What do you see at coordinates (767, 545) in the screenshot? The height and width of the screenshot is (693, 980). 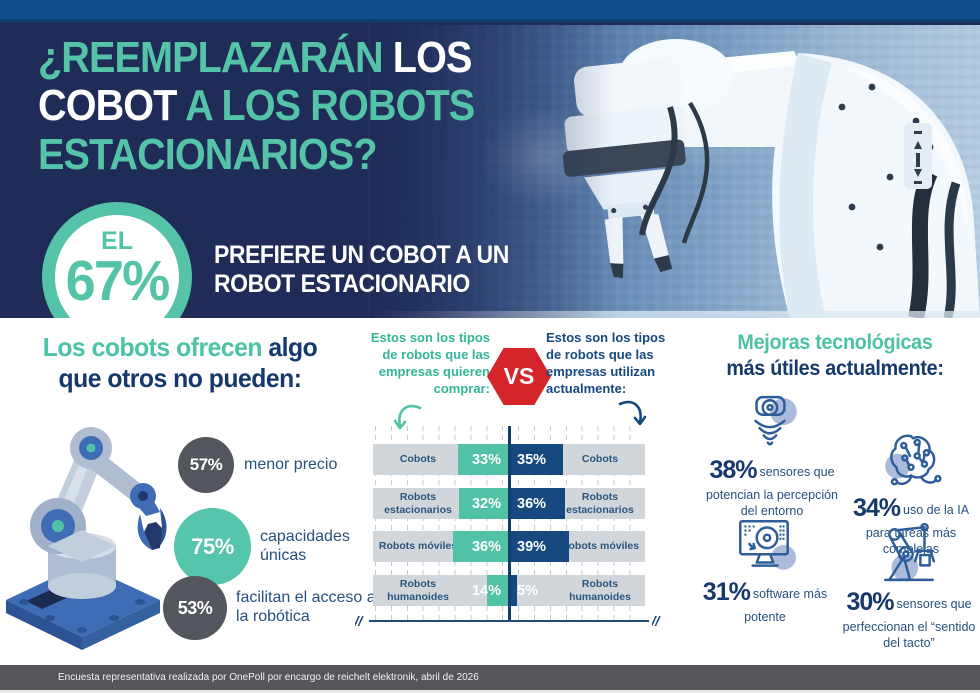 I see `software-monitor-icon` at bounding box center [767, 545].